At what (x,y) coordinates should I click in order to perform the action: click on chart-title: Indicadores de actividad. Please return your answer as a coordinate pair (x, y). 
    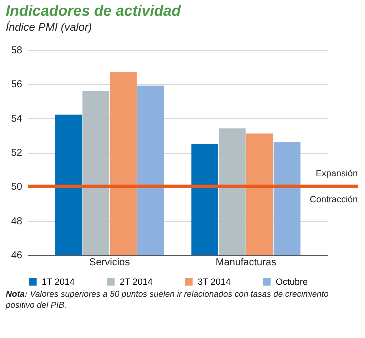
    Looking at the image, I should click on (94, 11).